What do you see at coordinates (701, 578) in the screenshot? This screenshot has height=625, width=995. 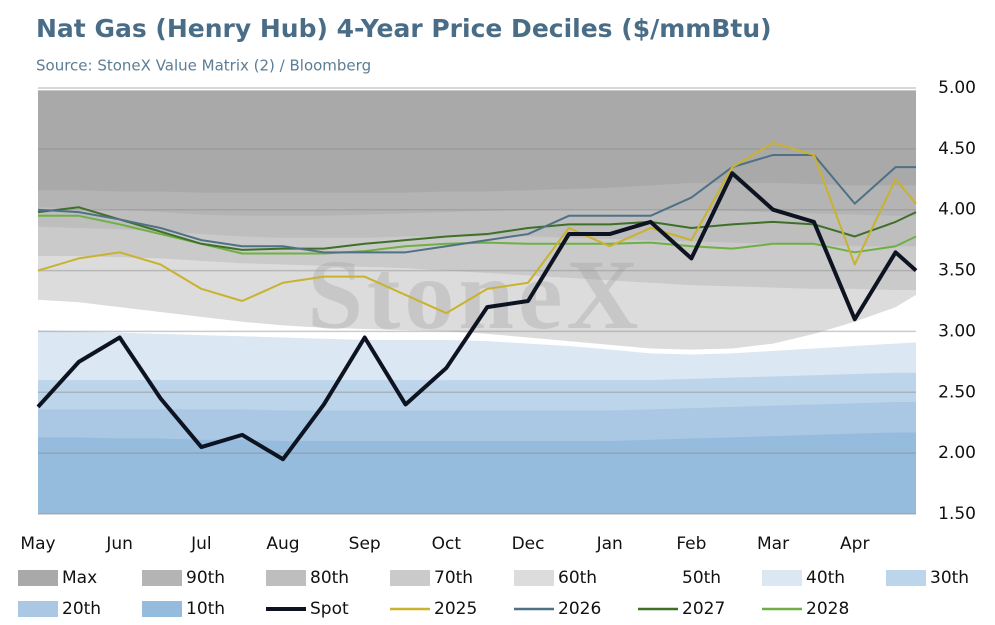 I see `legend-label: 50th` at bounding box center [701, 578].